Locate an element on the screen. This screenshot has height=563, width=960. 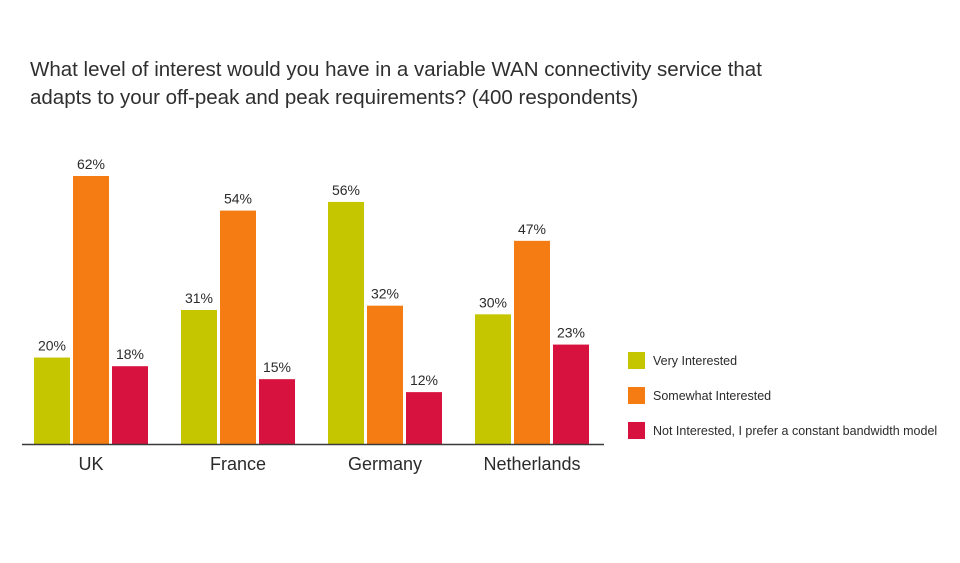
bar-germany-somewhat-interested is located at coordinates (385, 374).